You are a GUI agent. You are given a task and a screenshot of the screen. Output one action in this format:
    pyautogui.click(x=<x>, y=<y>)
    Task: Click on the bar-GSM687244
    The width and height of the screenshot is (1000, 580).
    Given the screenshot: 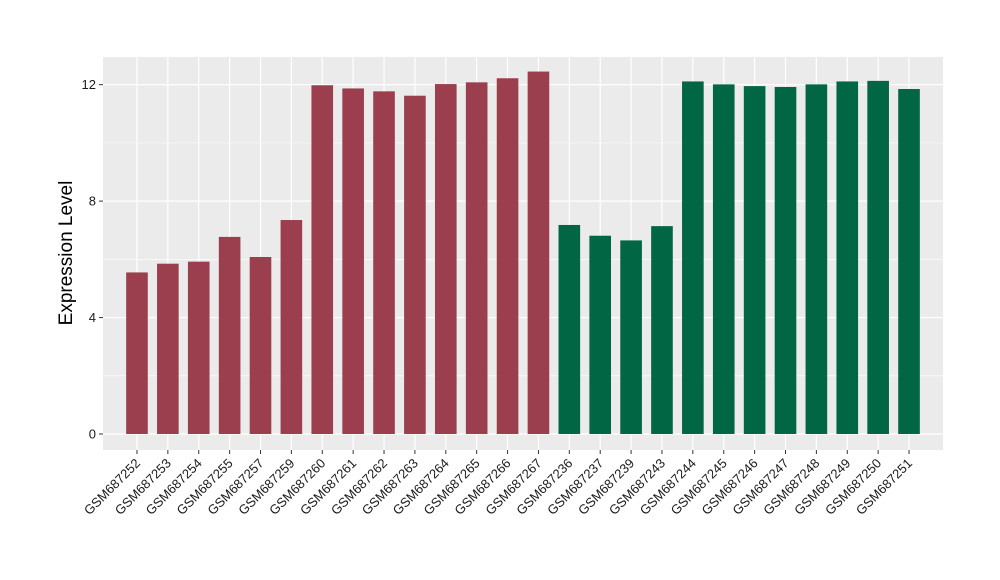 What is the action you would take?
    pyautogui.click(x=693, y=257)
    